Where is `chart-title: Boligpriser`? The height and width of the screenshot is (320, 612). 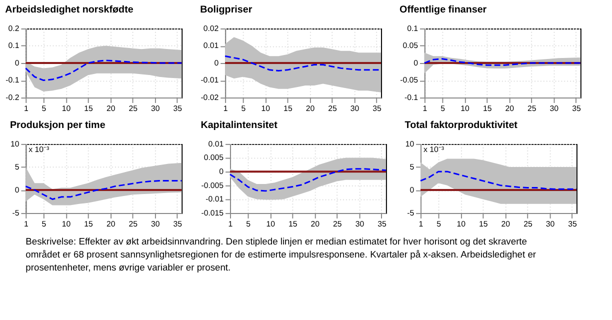
chart-title: Boligpriser is located at coordinates (226, 10).